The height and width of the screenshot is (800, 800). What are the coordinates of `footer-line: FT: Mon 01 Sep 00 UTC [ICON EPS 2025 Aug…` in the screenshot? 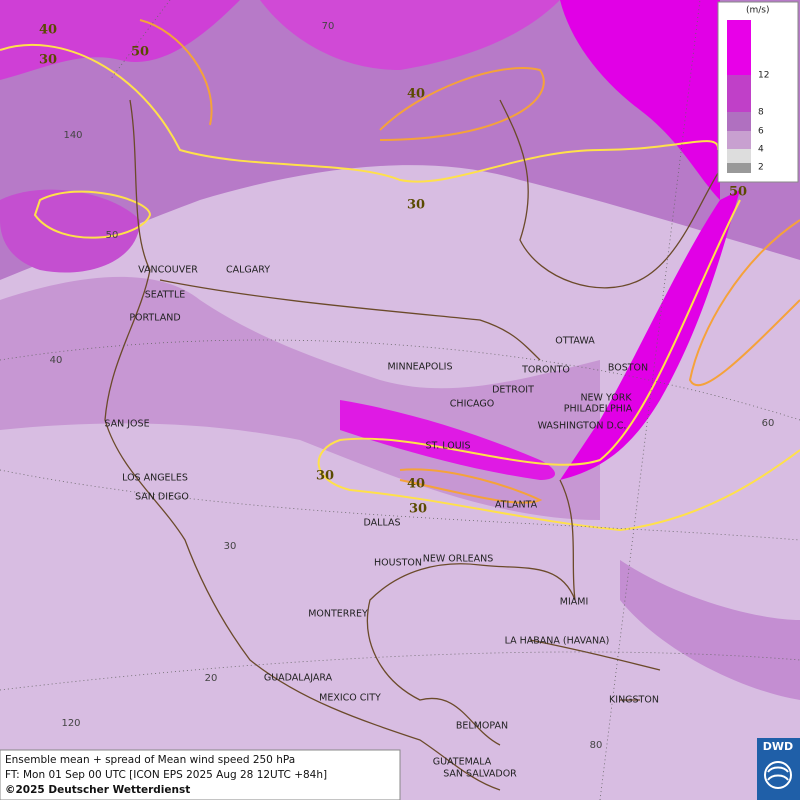 It's located at (166, 775).